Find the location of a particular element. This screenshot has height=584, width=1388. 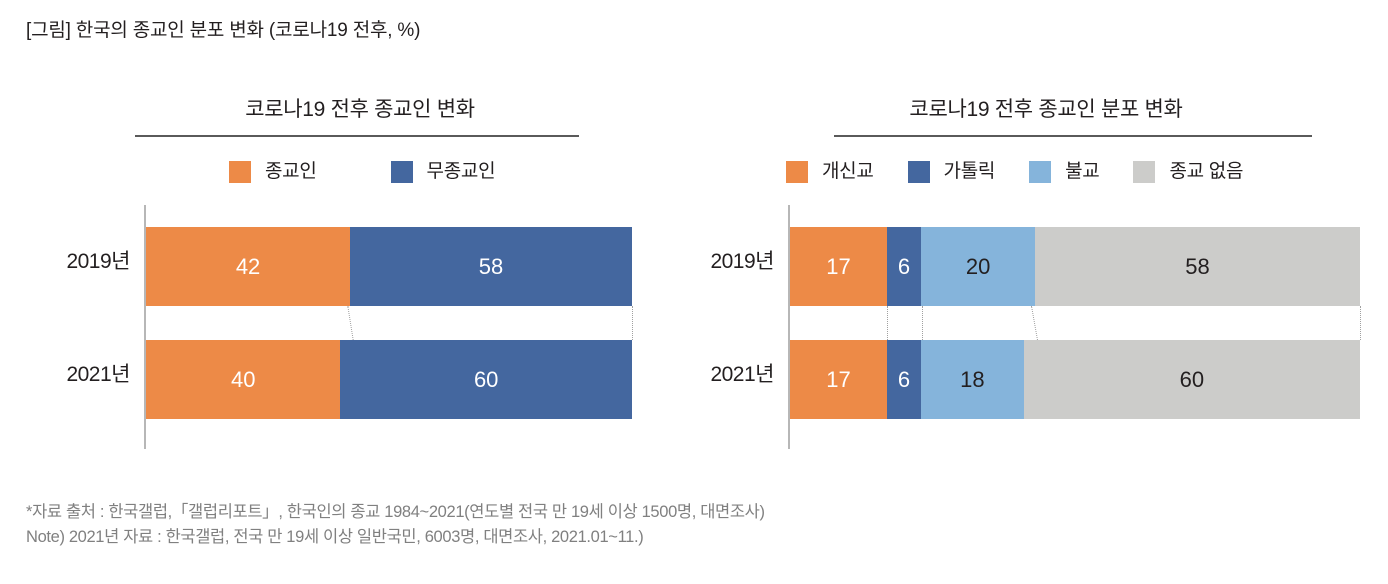

legend-item-protestant: 개신교 is located at coordinates (830, 172).